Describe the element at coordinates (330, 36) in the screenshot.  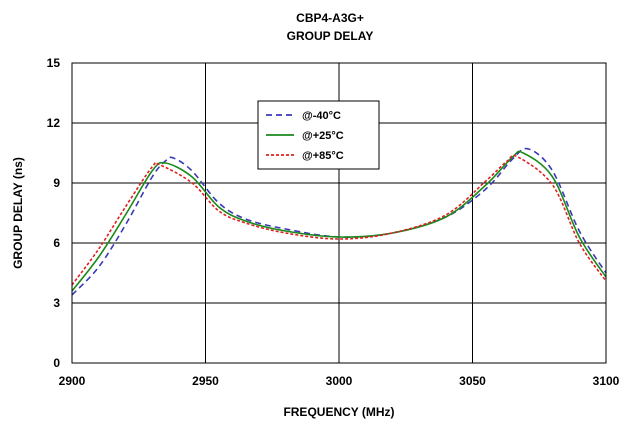
I see `chart-subtitle: GROUP DELAY` at that location.